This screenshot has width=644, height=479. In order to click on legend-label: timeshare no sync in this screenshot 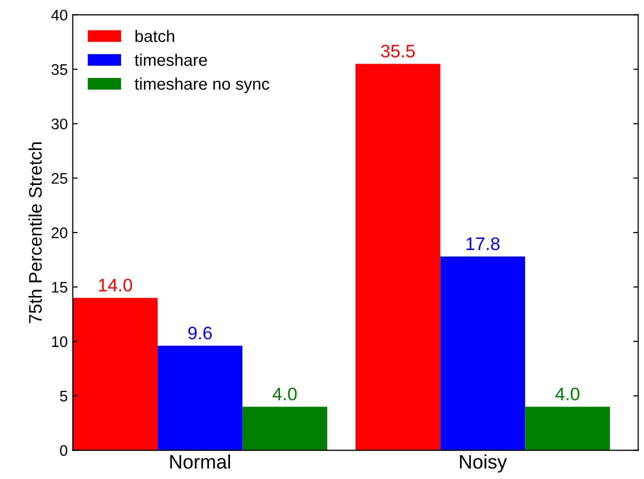, I will do `click(202, 86)`.